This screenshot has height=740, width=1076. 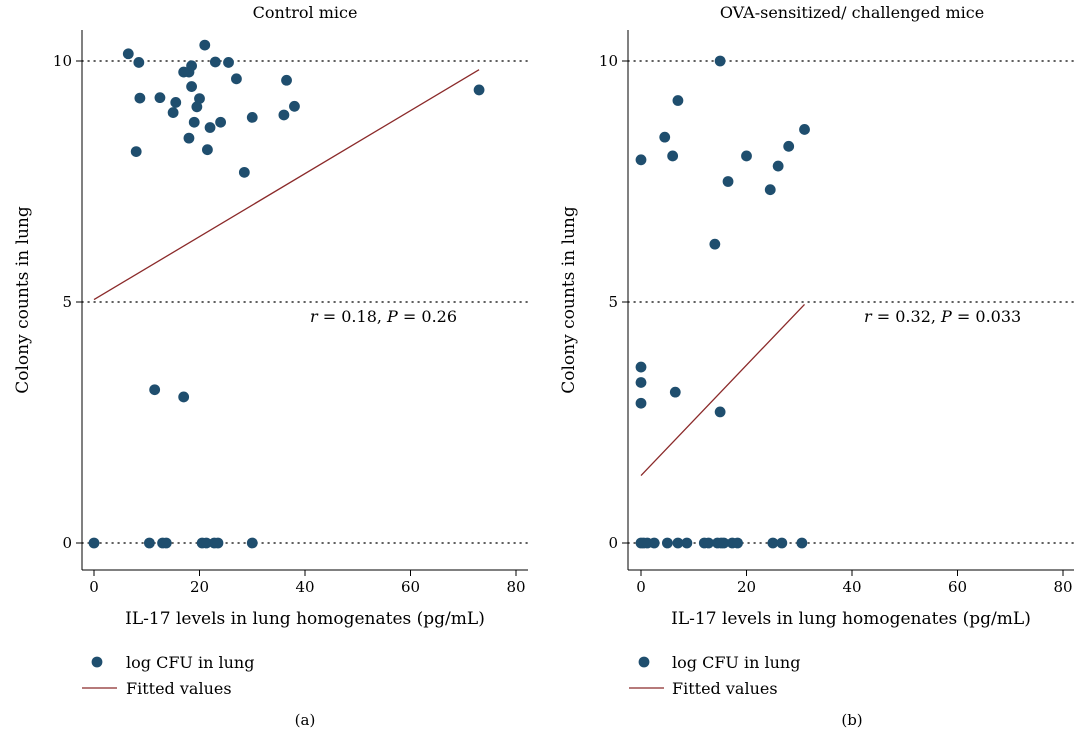 I want to click on chart0-annotation-r: r, so click(x=314, y=316).